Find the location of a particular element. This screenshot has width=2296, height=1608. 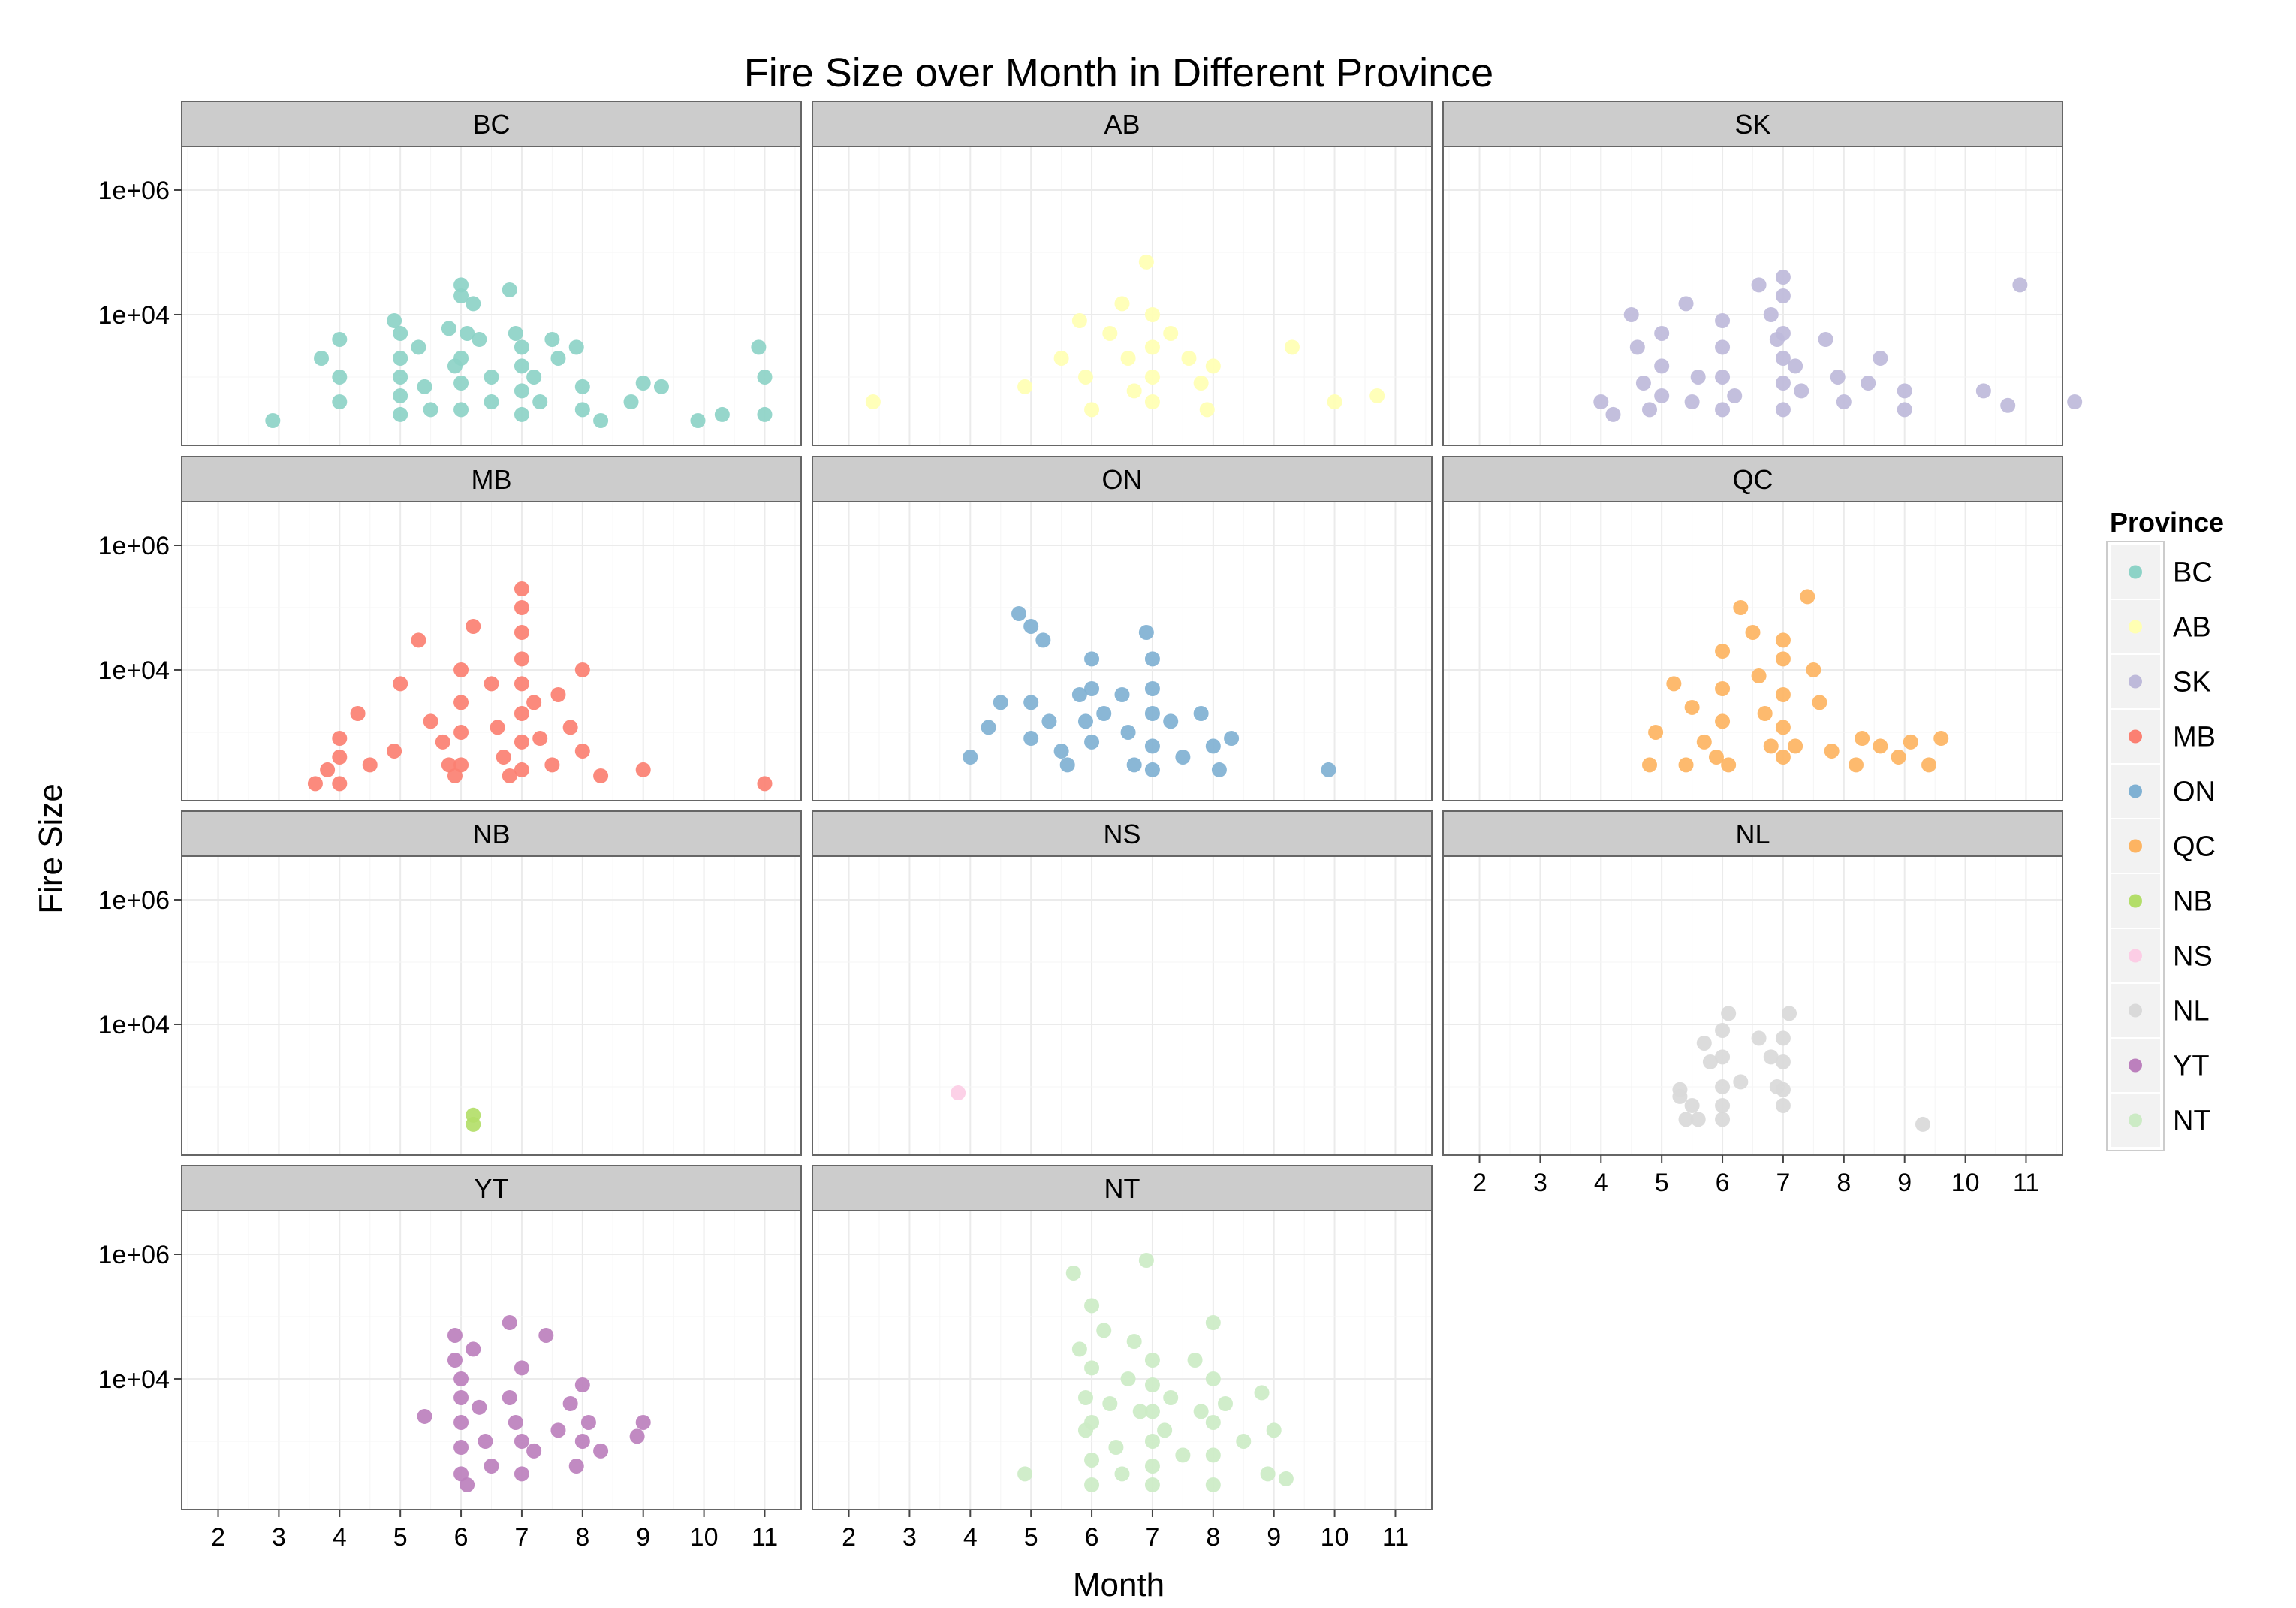

x-tick-label: 3 is located at coordinates (909, 1537).